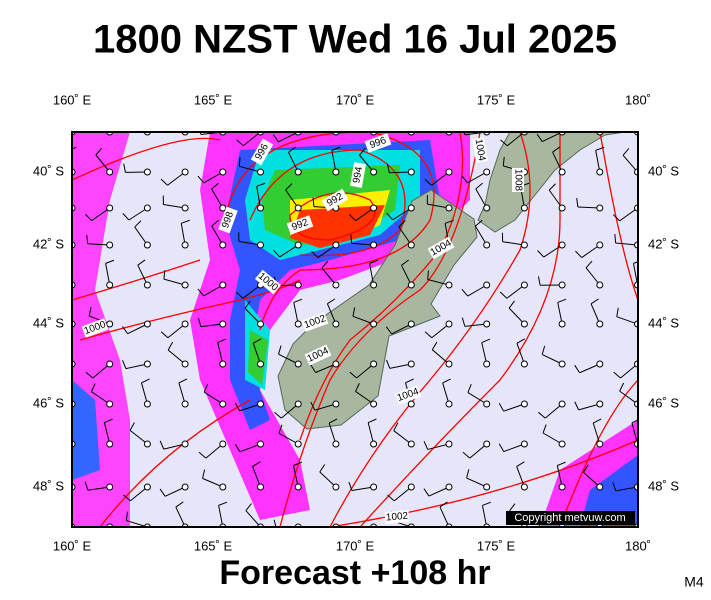  Describe the element at coordinates (663, 170) in the screenshot. I see `right-label: 40˚ S` at that location.